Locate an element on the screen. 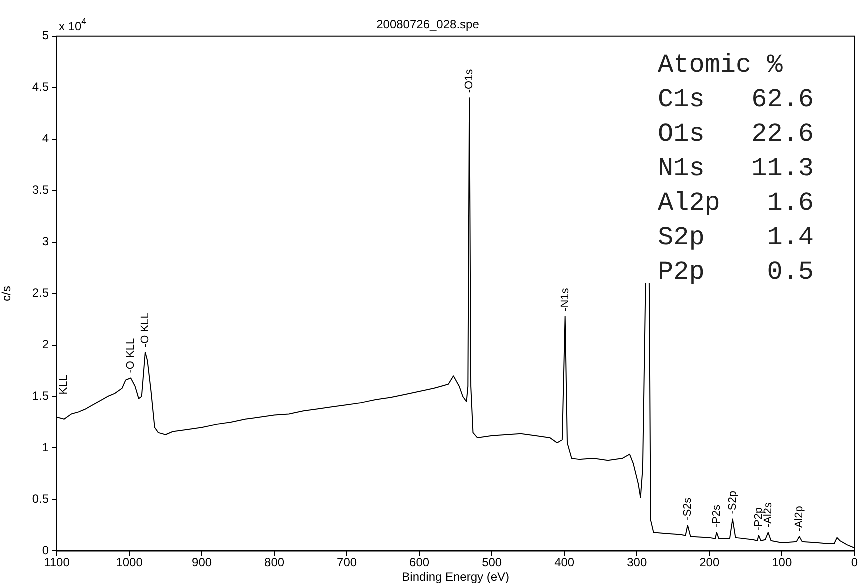 This screenshot has width=858, height=585. y-axis-title: c/s is located at coordinates (7, 294).